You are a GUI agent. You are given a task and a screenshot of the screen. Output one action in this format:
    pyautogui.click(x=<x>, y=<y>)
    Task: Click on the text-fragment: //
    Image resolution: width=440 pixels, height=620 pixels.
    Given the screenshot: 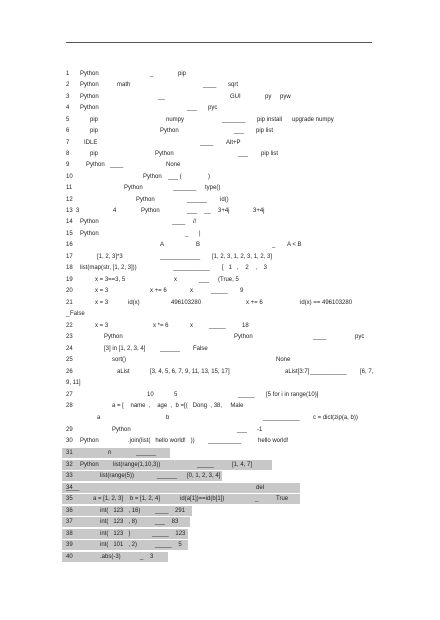 What is the action you would take?
    pyautogui.click(x=195, y=222)
    